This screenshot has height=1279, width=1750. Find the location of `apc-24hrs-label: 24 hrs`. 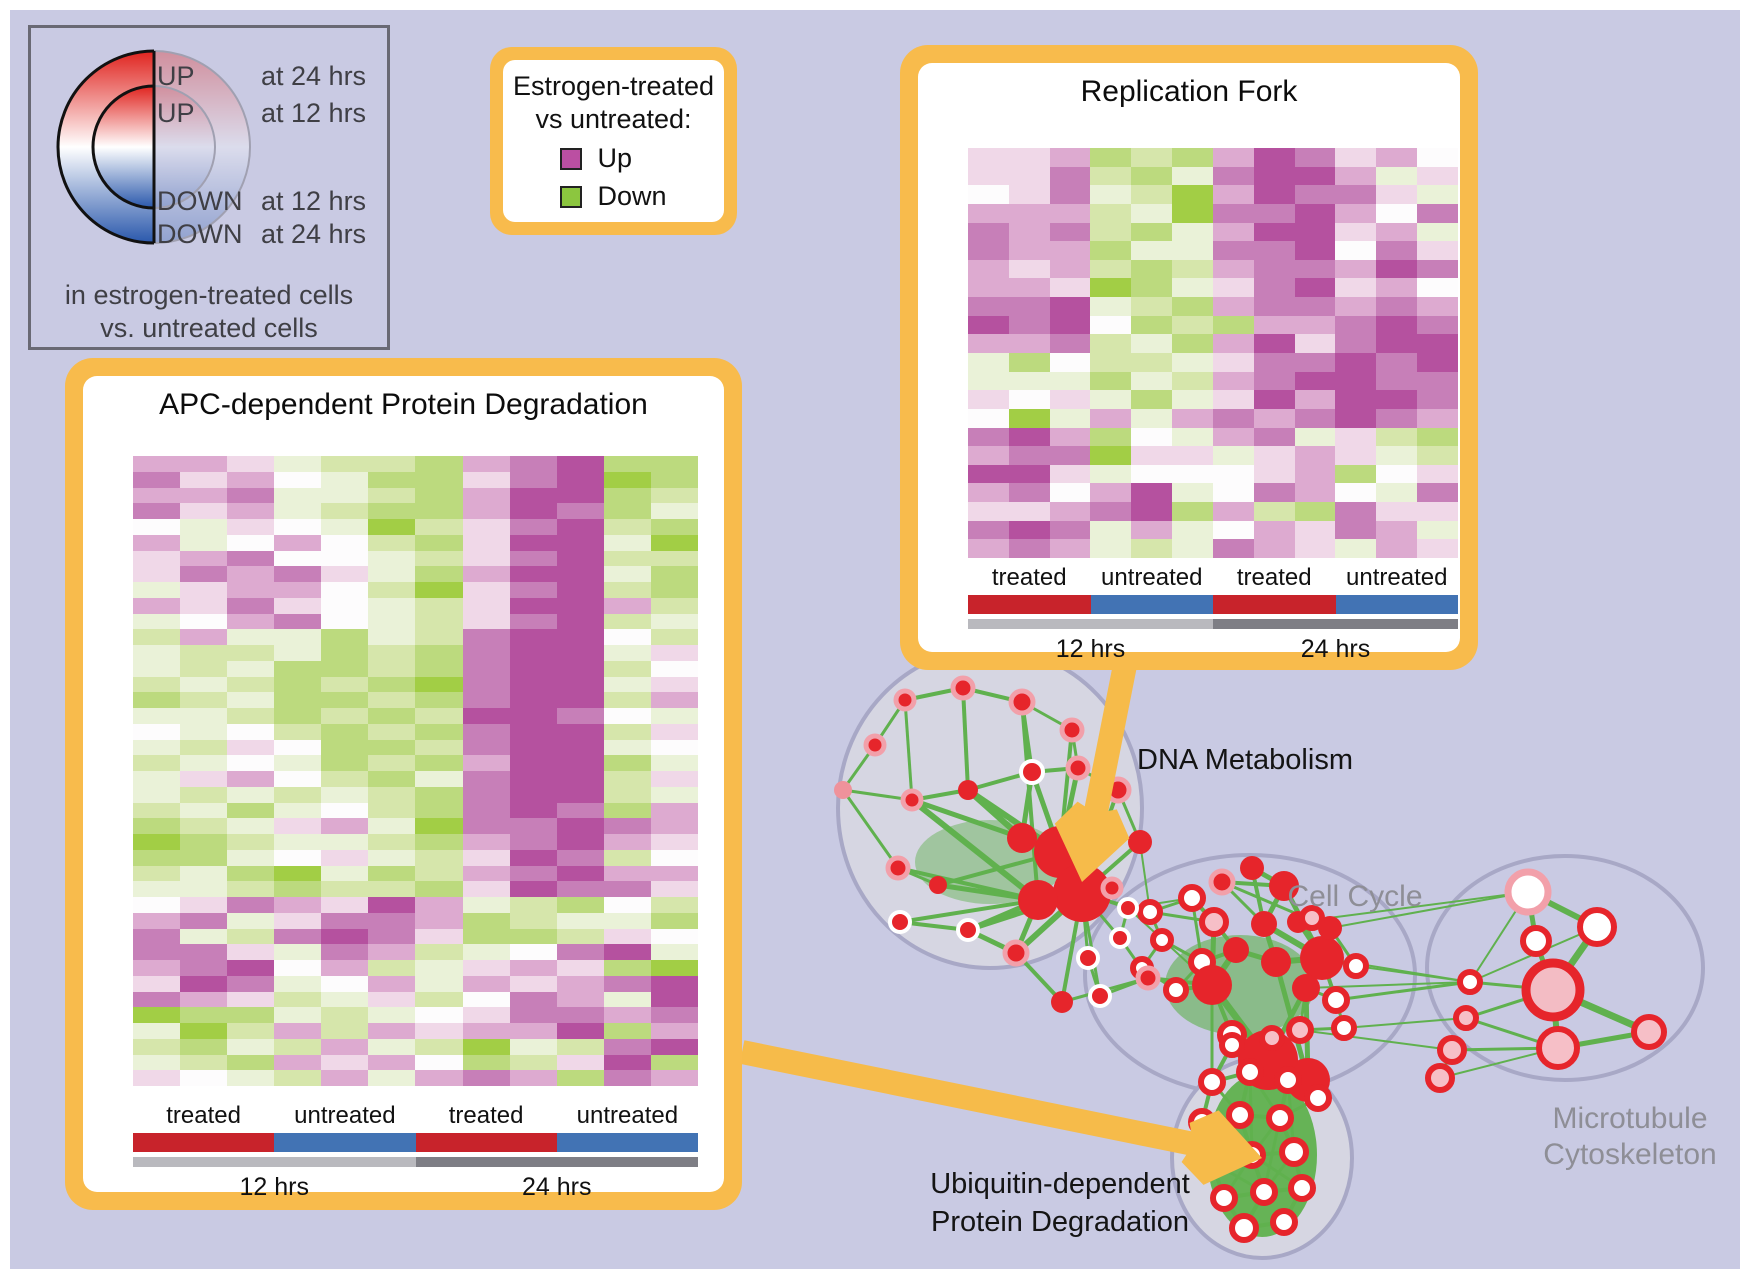

apc-24hrs-label: 24 hrs is located at coordinates (557, 1187).